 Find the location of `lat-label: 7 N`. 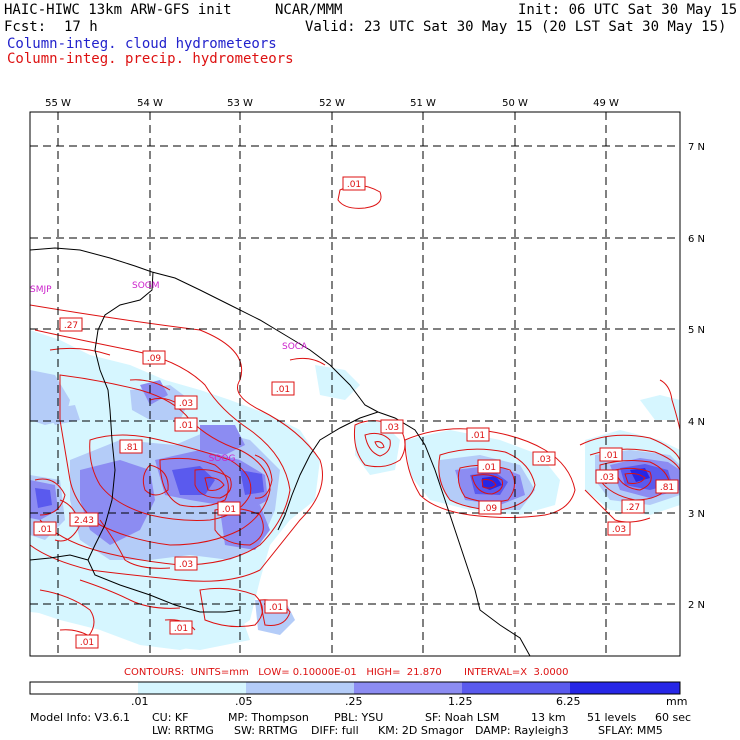

lat-label: 7 N is located at coordinates (696, 147).